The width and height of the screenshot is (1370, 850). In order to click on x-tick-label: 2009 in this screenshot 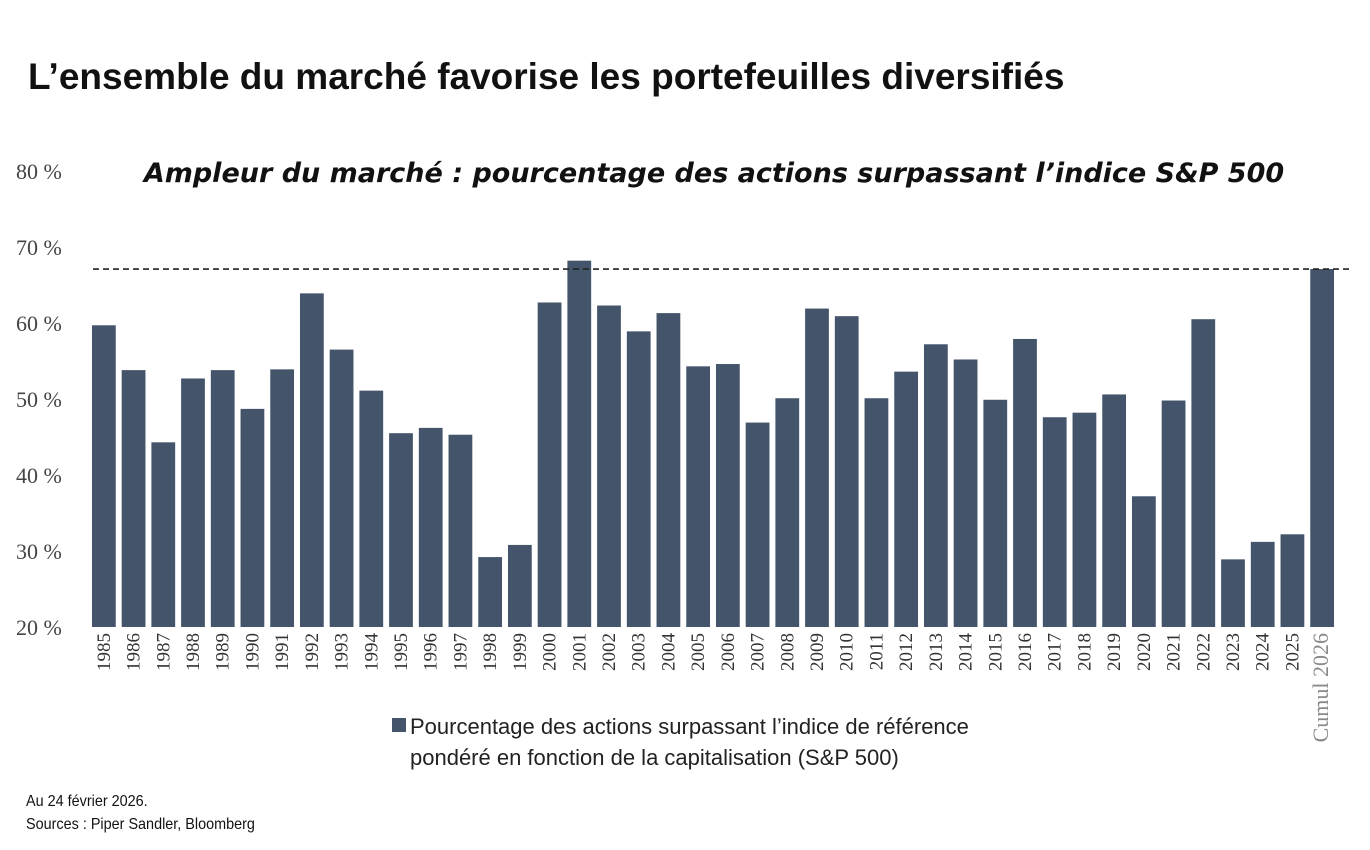, I will do `click(817, 652)`.